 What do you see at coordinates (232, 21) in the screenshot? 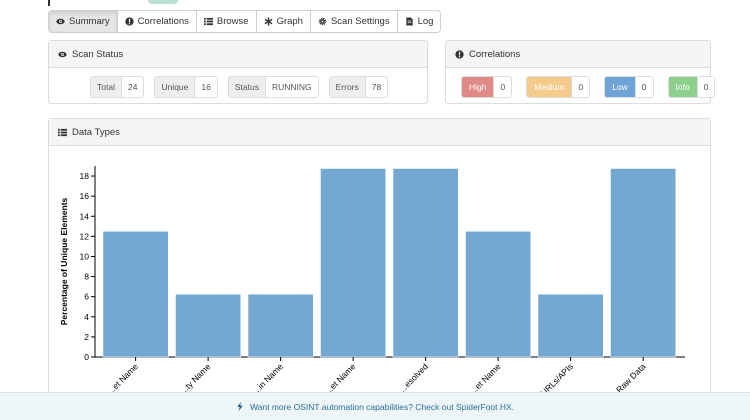
I see `tab-label: Browse` at bounding box center [232, 21].